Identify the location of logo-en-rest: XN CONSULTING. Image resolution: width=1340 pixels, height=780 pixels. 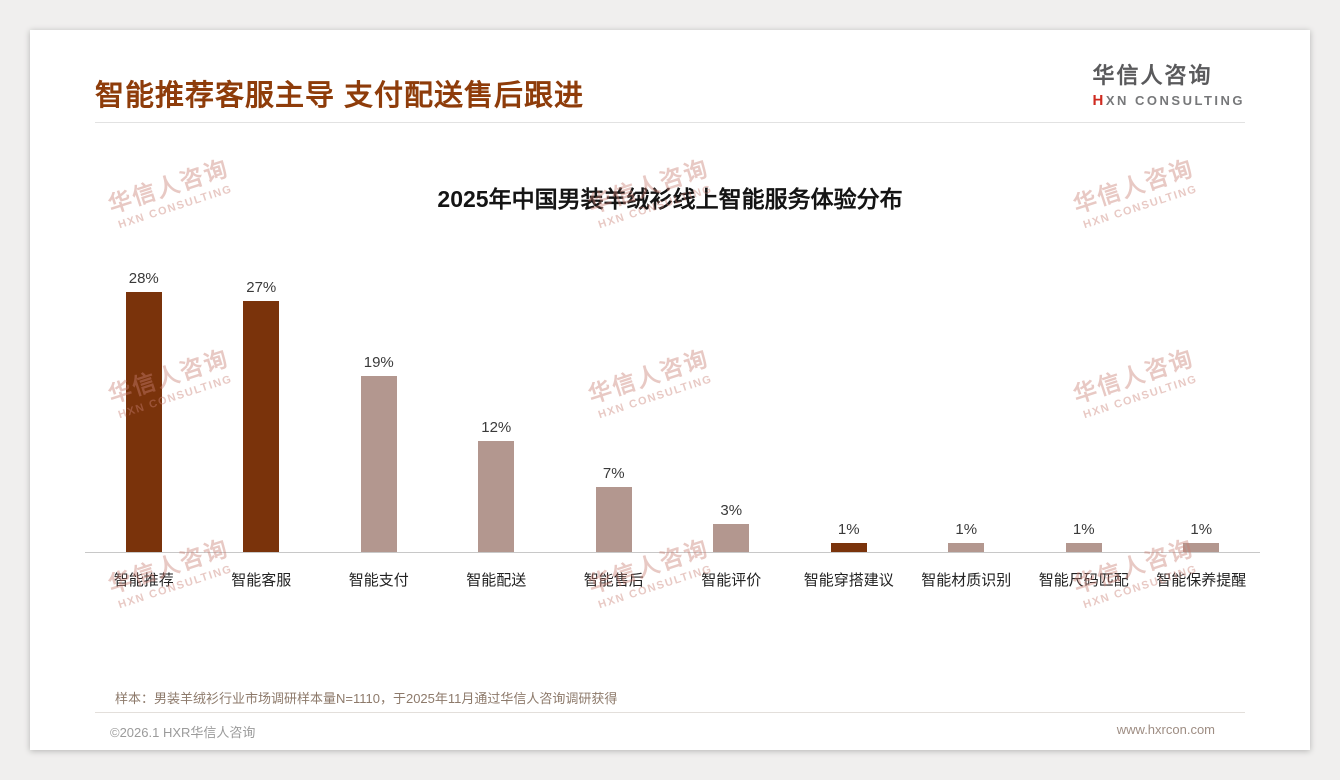
(1175, 100).